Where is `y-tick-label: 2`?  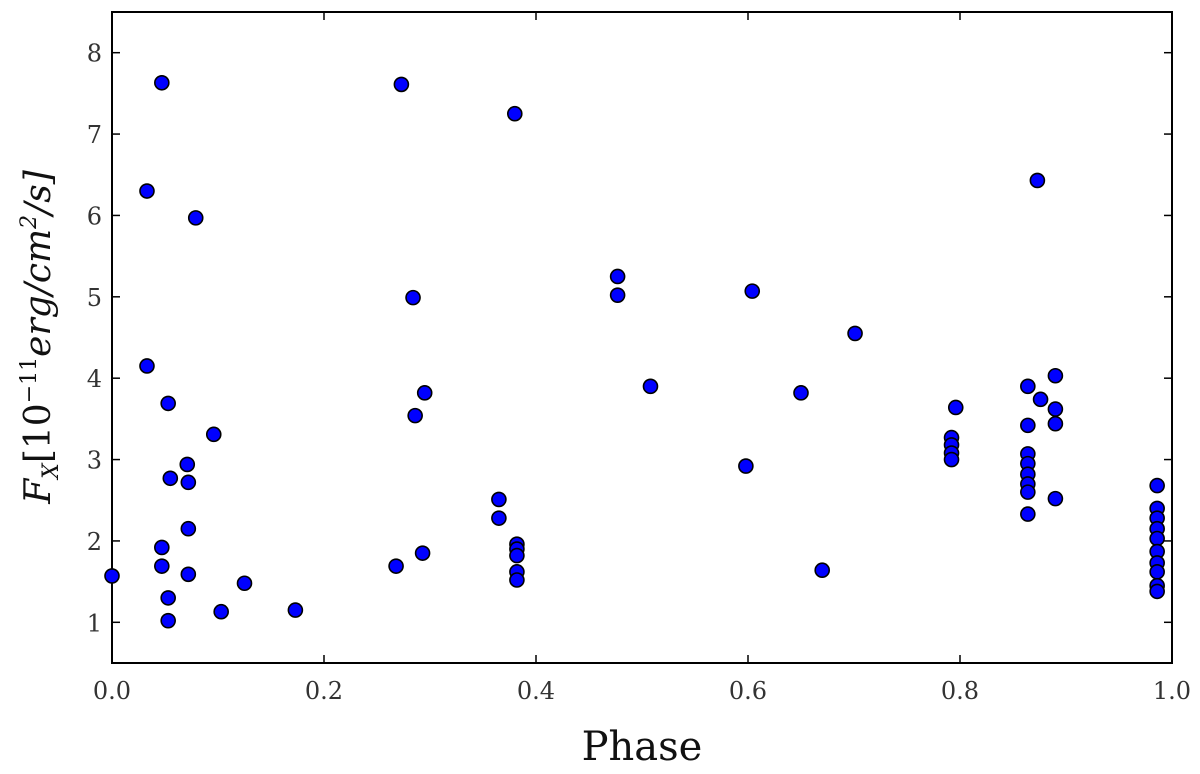
y-tick-label: 2 is located at coordinates (94, 542).